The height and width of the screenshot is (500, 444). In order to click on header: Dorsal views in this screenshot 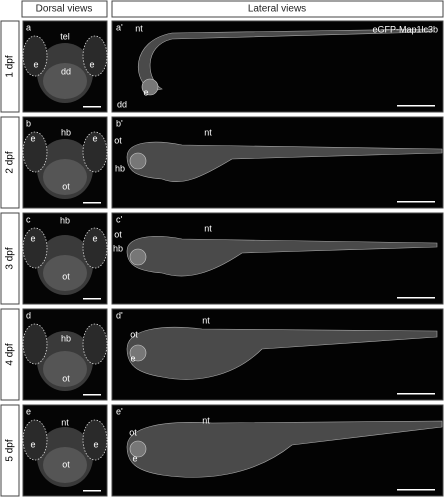, I will do `click(64, 9)`.